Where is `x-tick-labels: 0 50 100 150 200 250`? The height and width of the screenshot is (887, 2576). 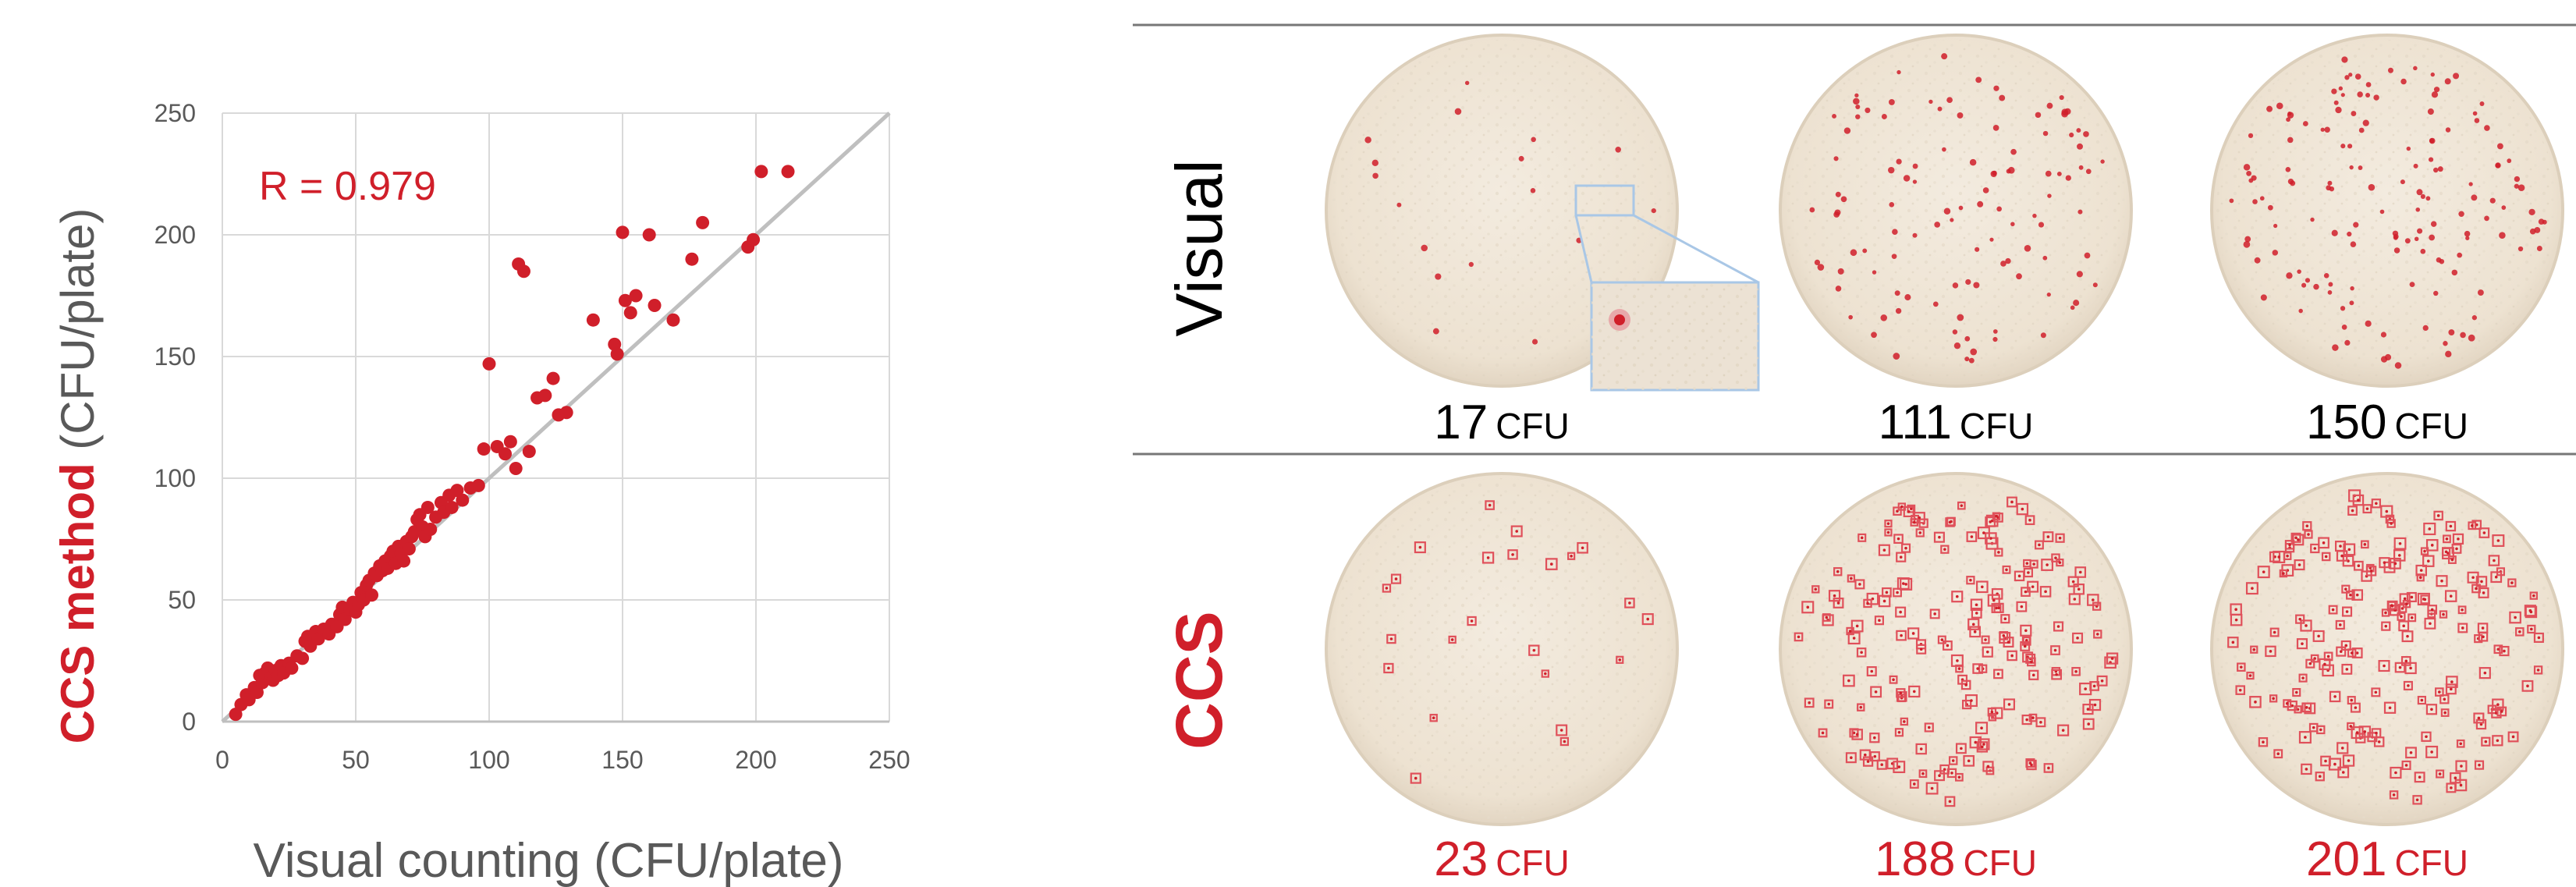
x-tick-labels: 0 50 100 150 200 250 is located at coordinates (562, 760).